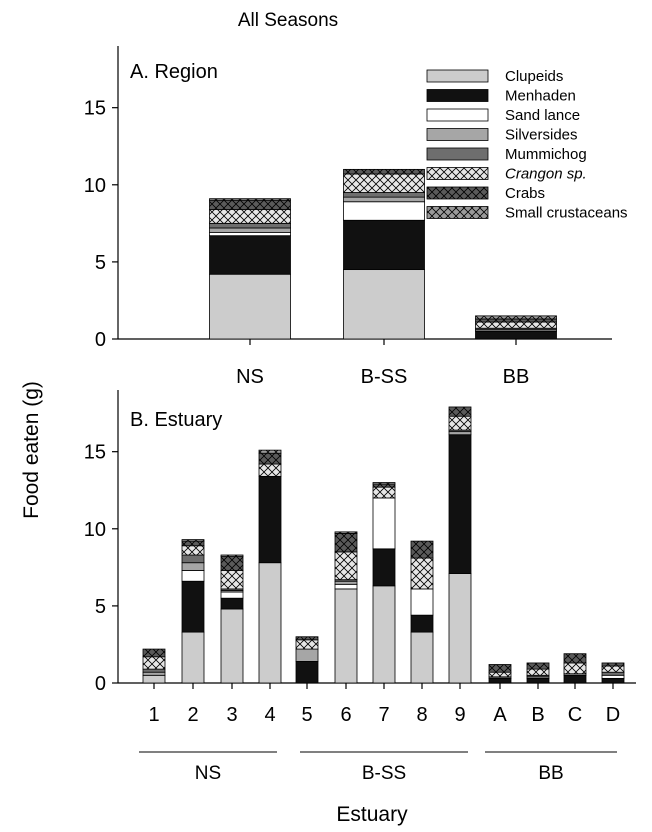 The width and height of the screenshot is (652, 832). I want to click on legend-label-crangon-sp: Crangon sp., so click(546, 174).